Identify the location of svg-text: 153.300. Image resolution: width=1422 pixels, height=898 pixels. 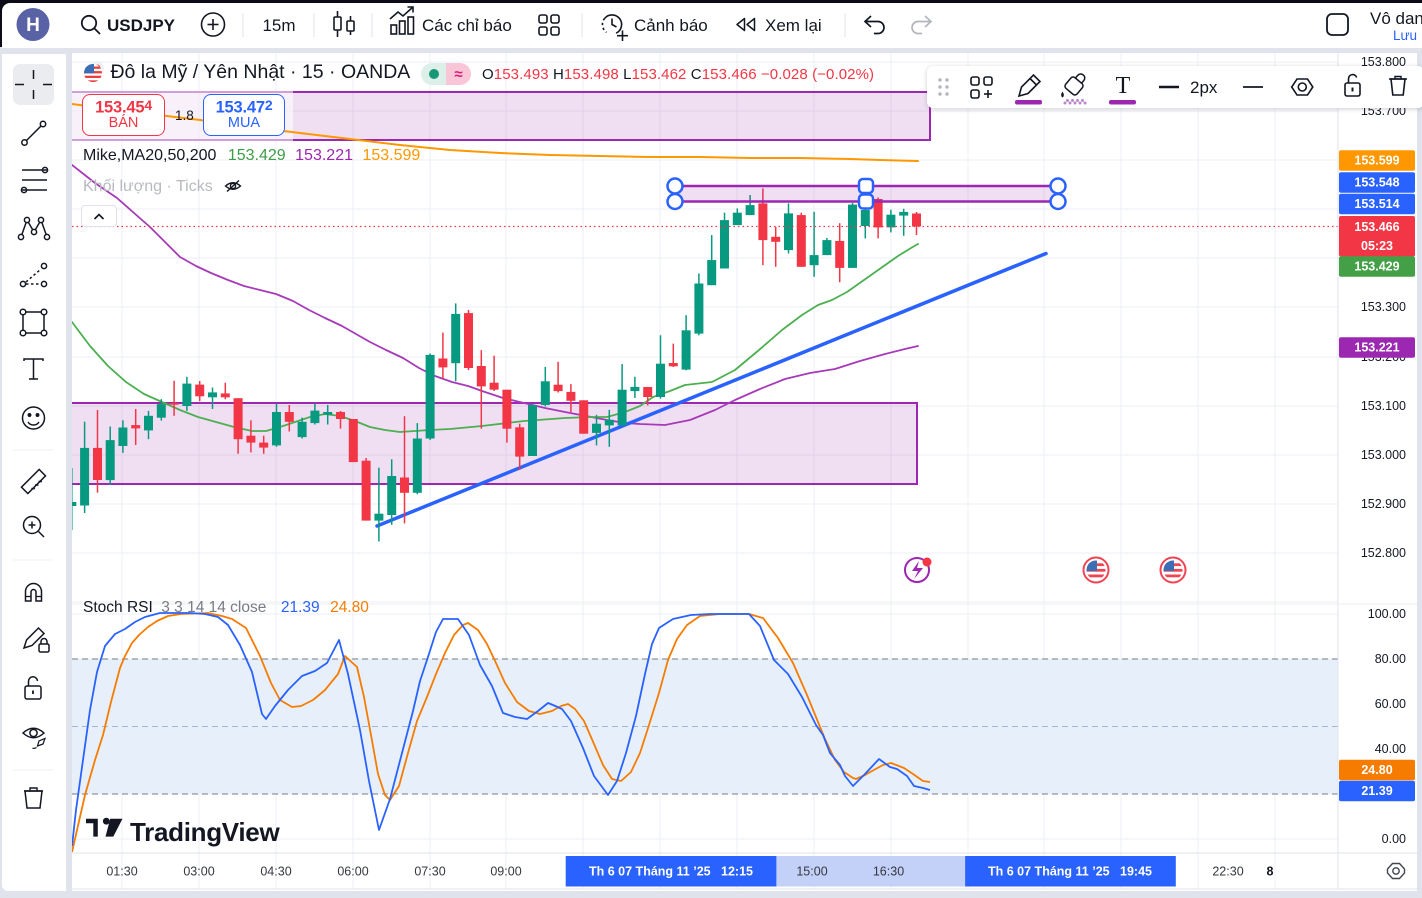
(1383, 307).